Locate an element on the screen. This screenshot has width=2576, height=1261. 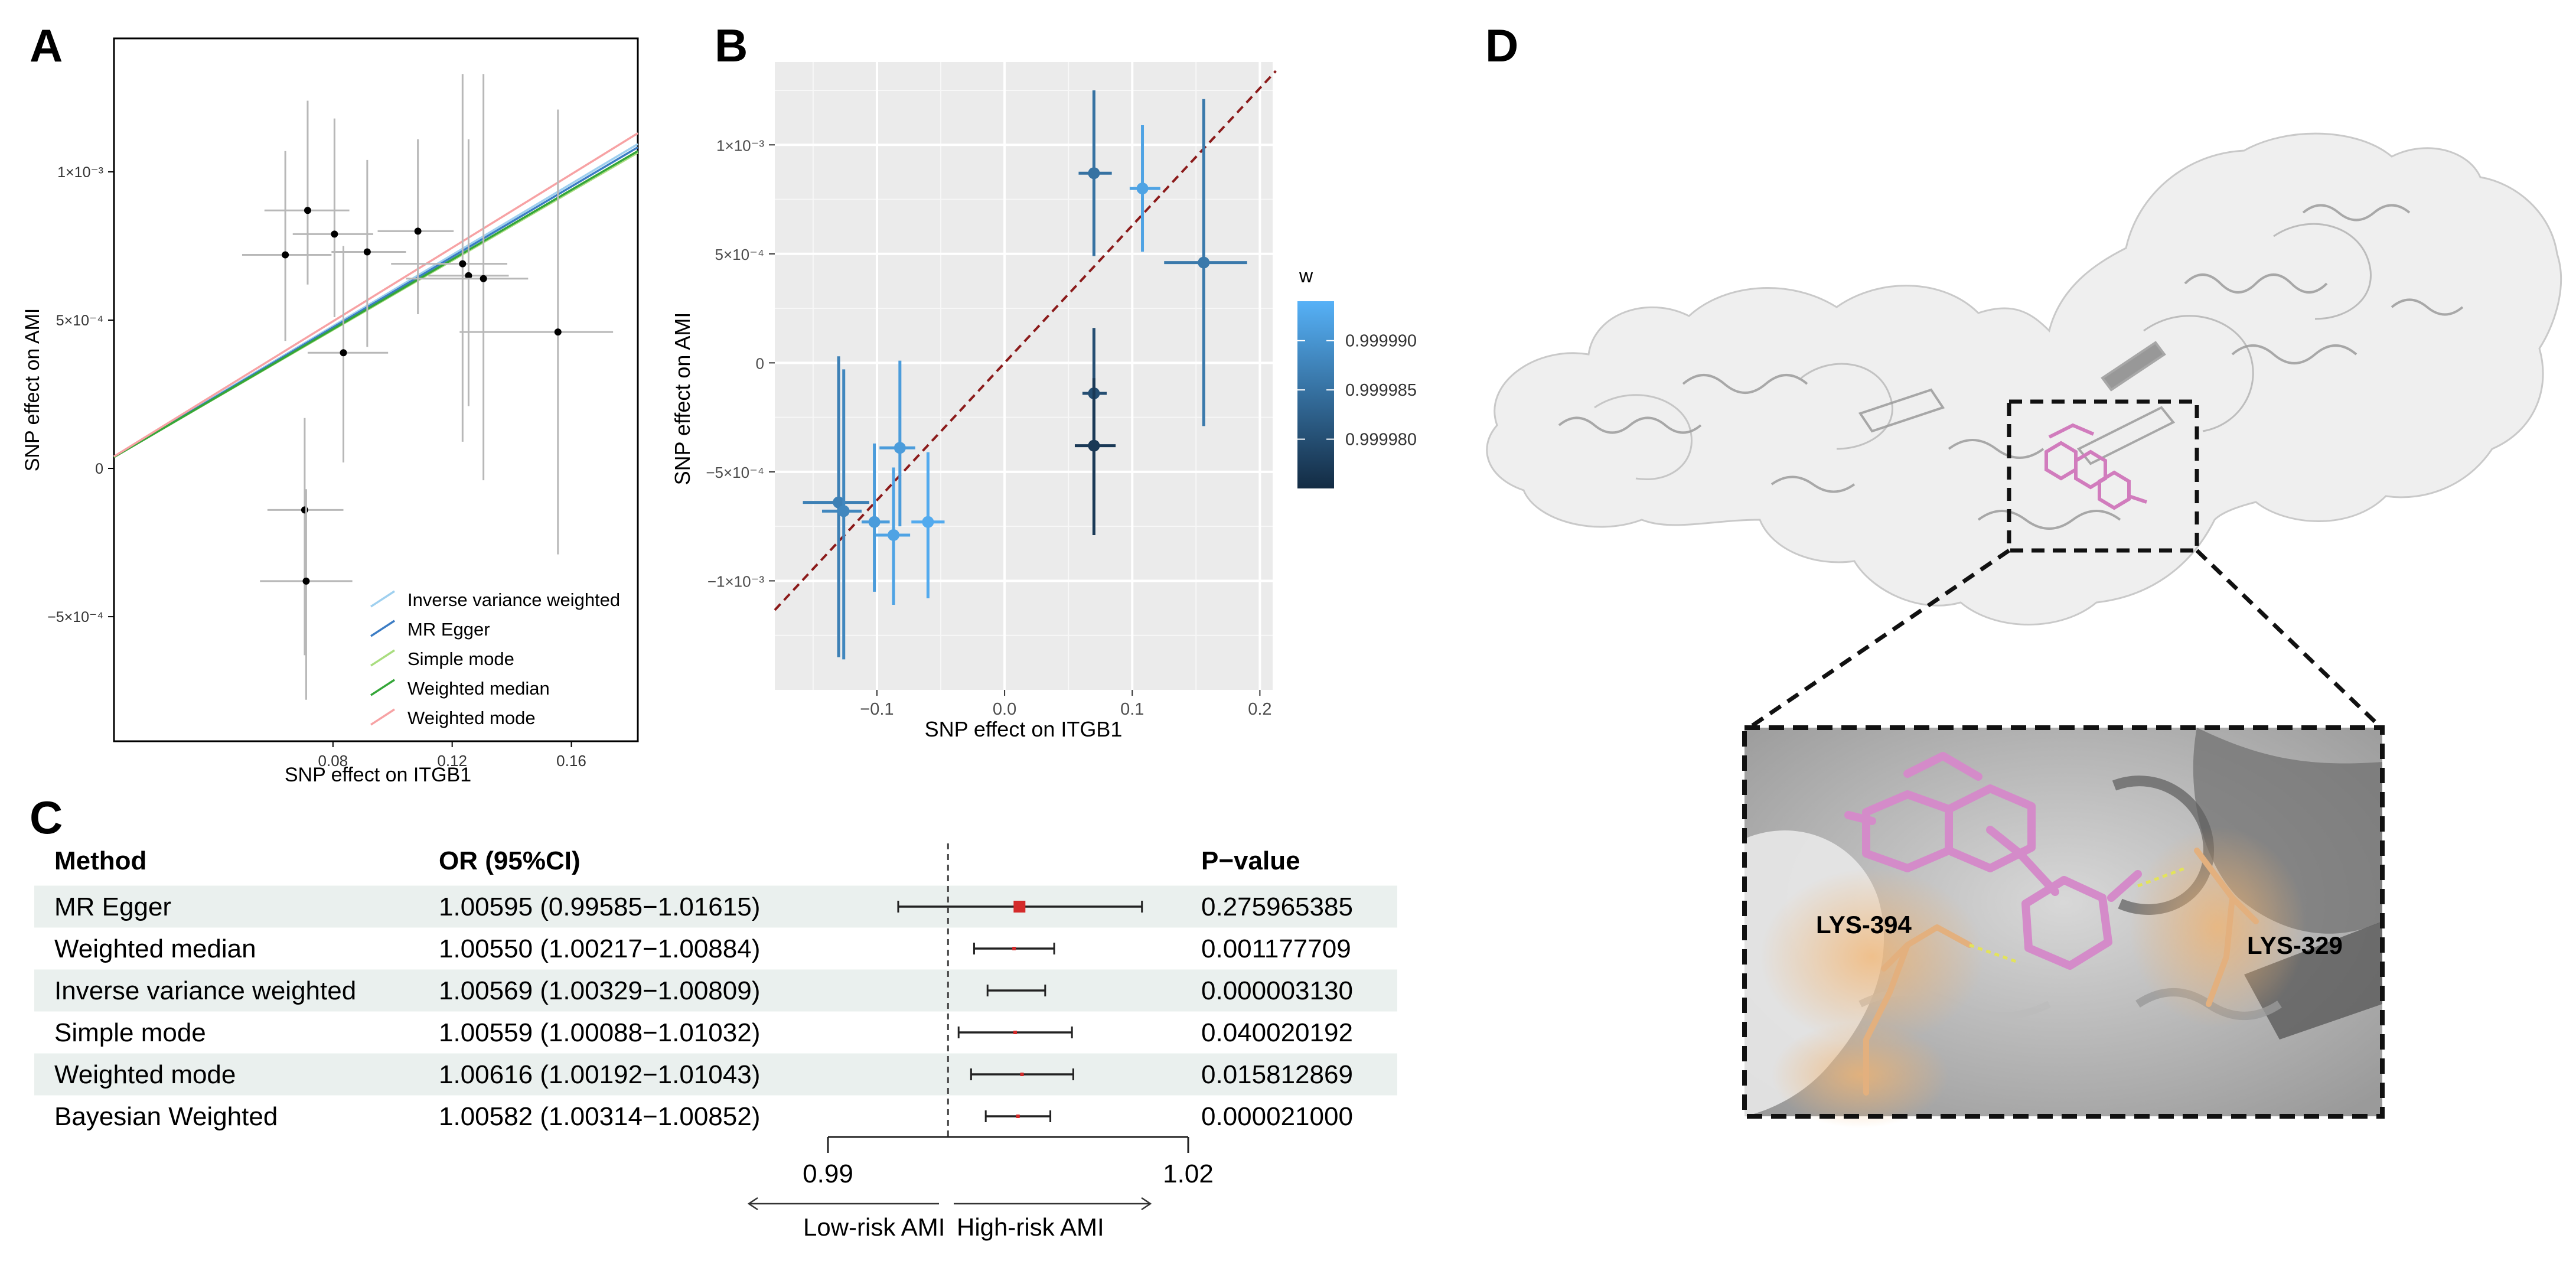
zoom-inset: LYS-394 LYS-329 is located at coordinates (2063, 926).